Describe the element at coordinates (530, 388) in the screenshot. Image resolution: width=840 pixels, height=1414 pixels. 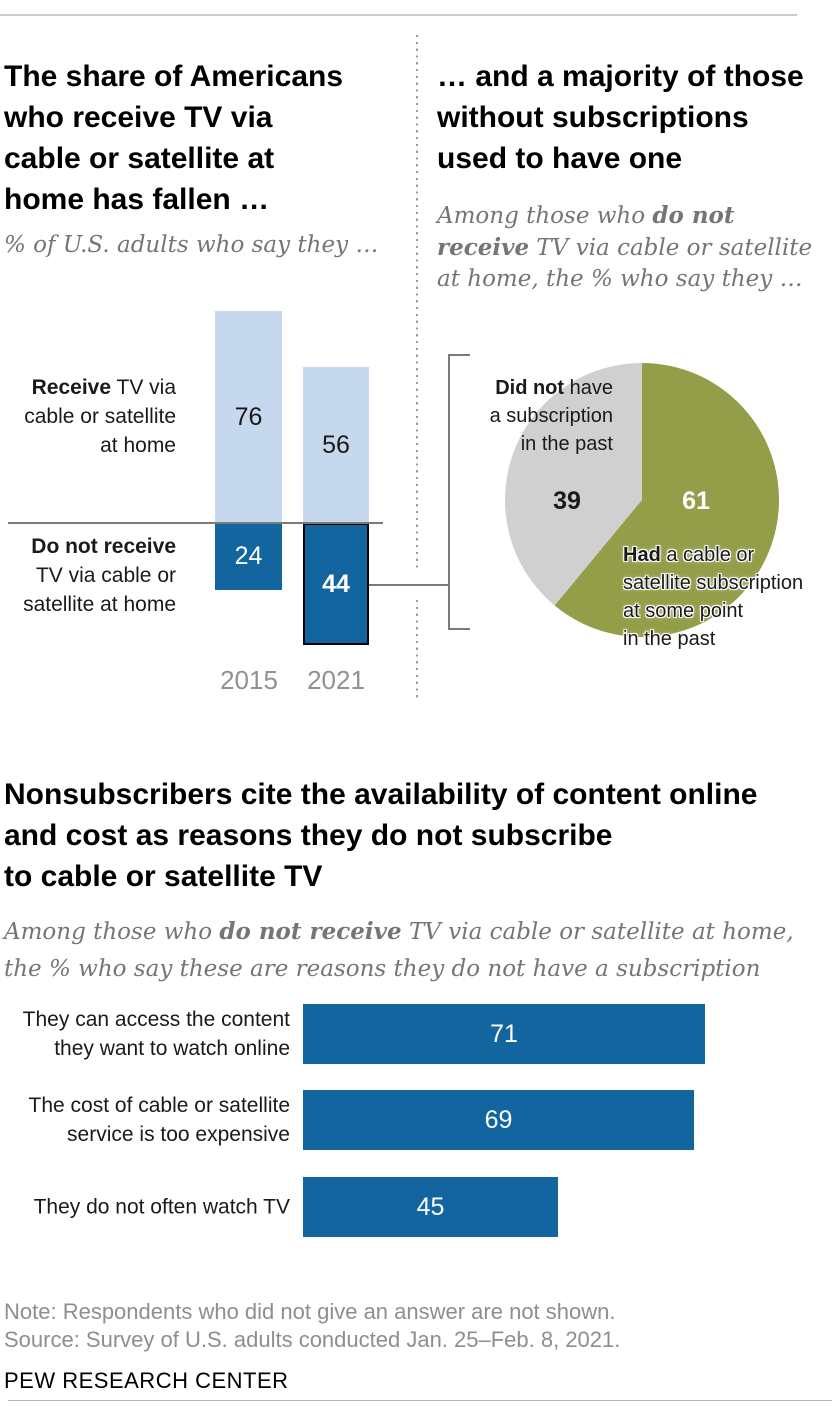
I see `pie-label-bold: Did not` at that location.